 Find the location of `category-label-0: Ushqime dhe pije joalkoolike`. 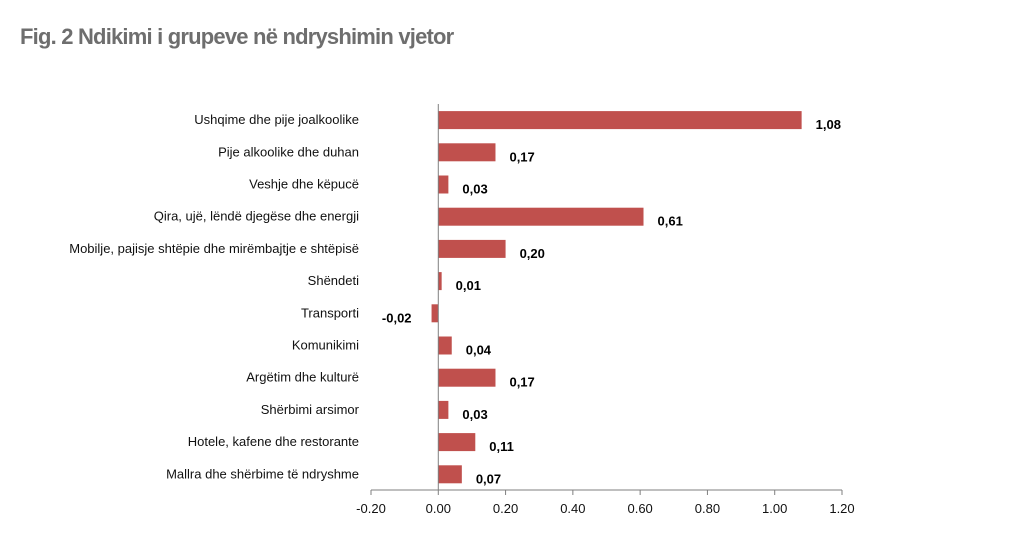

category-label-0: Ushqime dhe pije joalkoolike is located at coordinates (276, 119).